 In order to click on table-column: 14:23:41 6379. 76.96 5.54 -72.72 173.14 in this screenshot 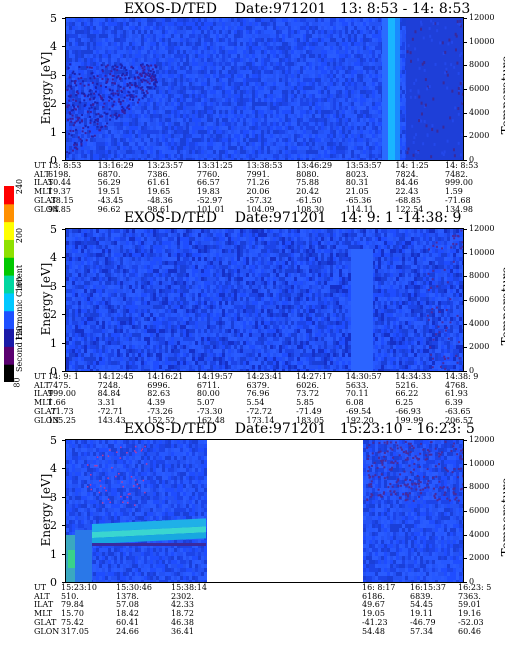, I will do `click(264, 398)`.